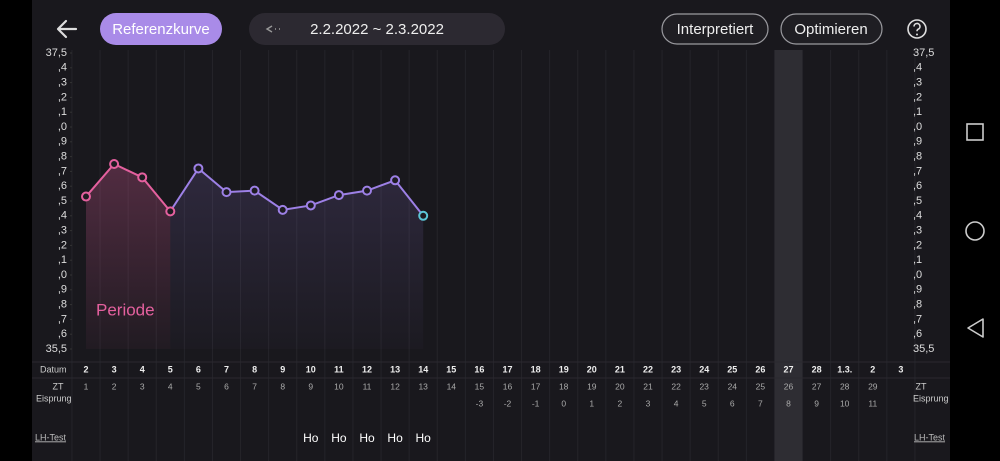 The height and width of the screenshot is (461, 1000). Describe the element at coordinates (536, 369) in the screenshot. I see `date-label: 18` at that location.